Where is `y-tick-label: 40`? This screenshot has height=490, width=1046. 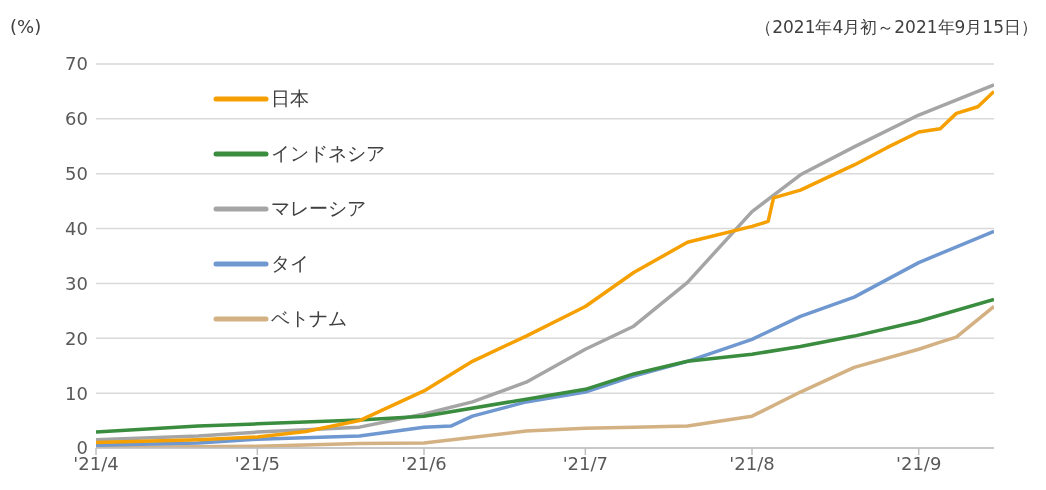 y-tick-label: 40 is located at coordinates (76, 228).